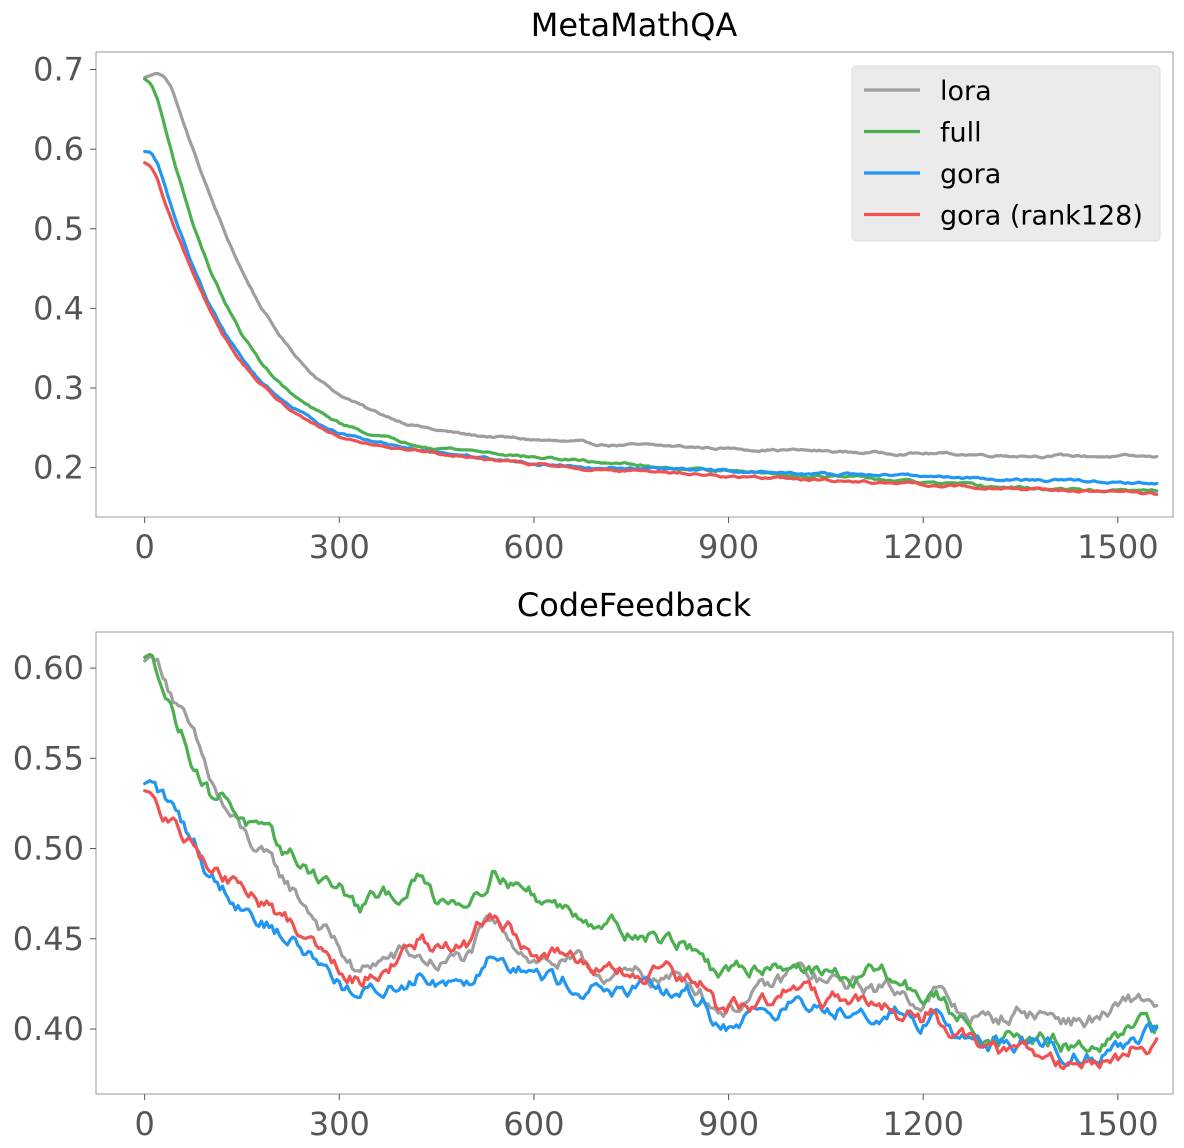  Describe the element at coordinates (966, 91) in the screenshot. I see `legend-label: lora` at that location.